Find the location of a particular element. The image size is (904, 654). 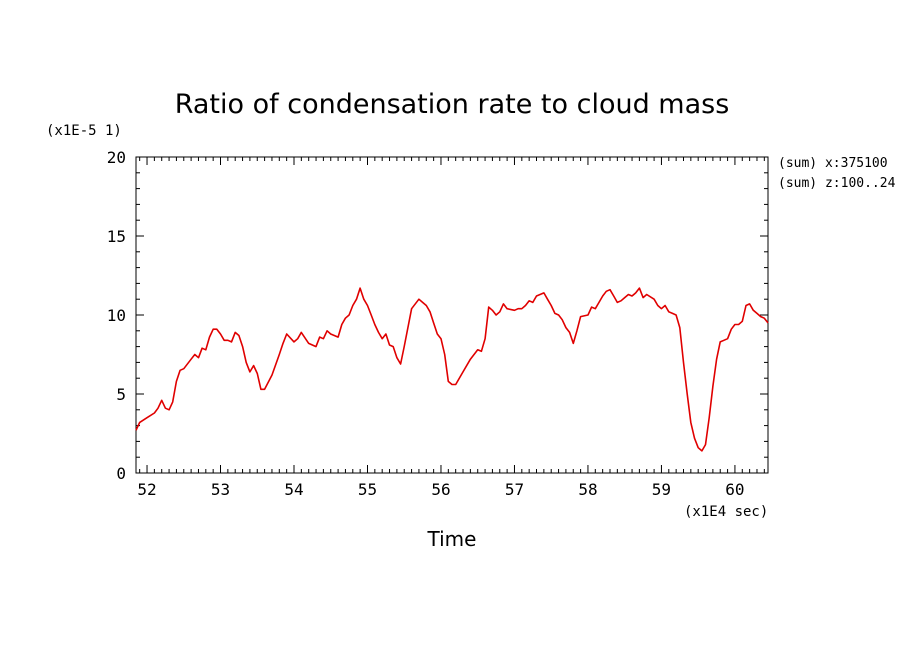

x-tick-label: 56 is located at coordinates (440, 489).